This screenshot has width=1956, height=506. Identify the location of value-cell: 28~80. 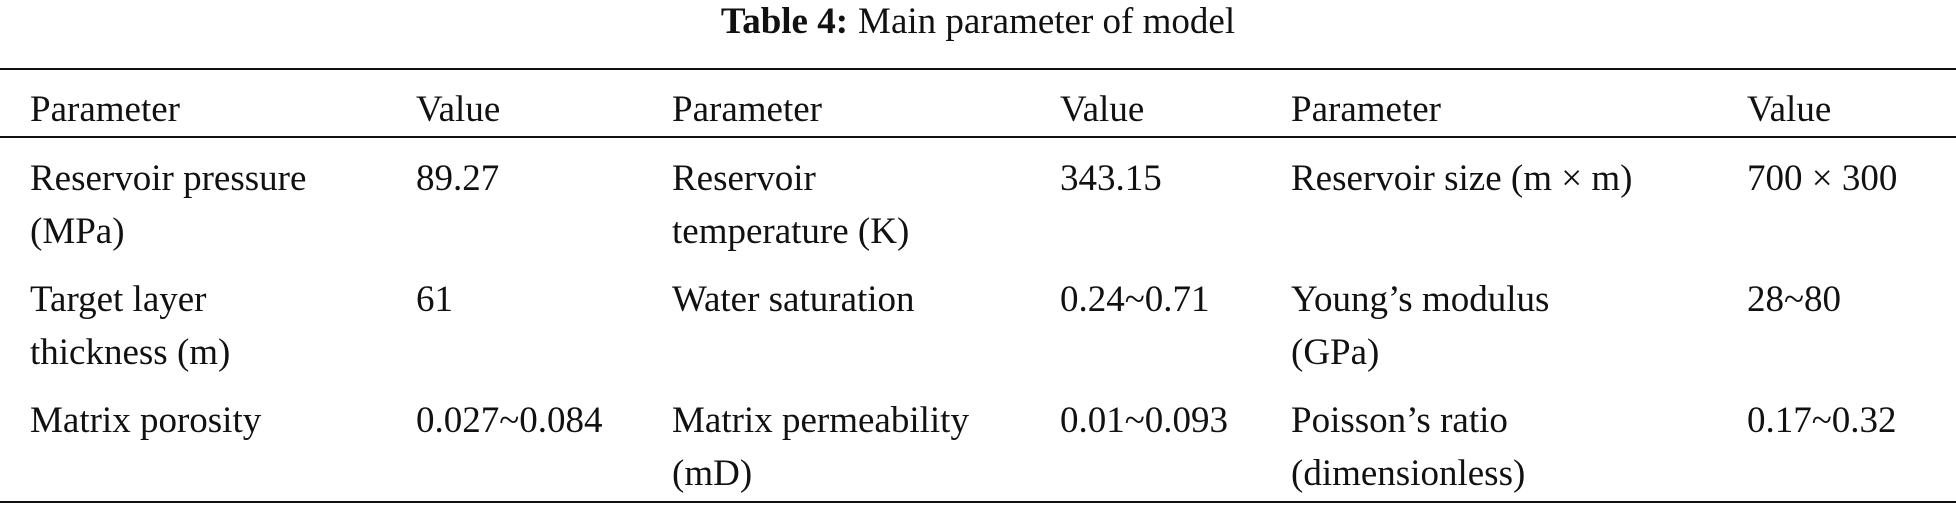
(1794, 299).